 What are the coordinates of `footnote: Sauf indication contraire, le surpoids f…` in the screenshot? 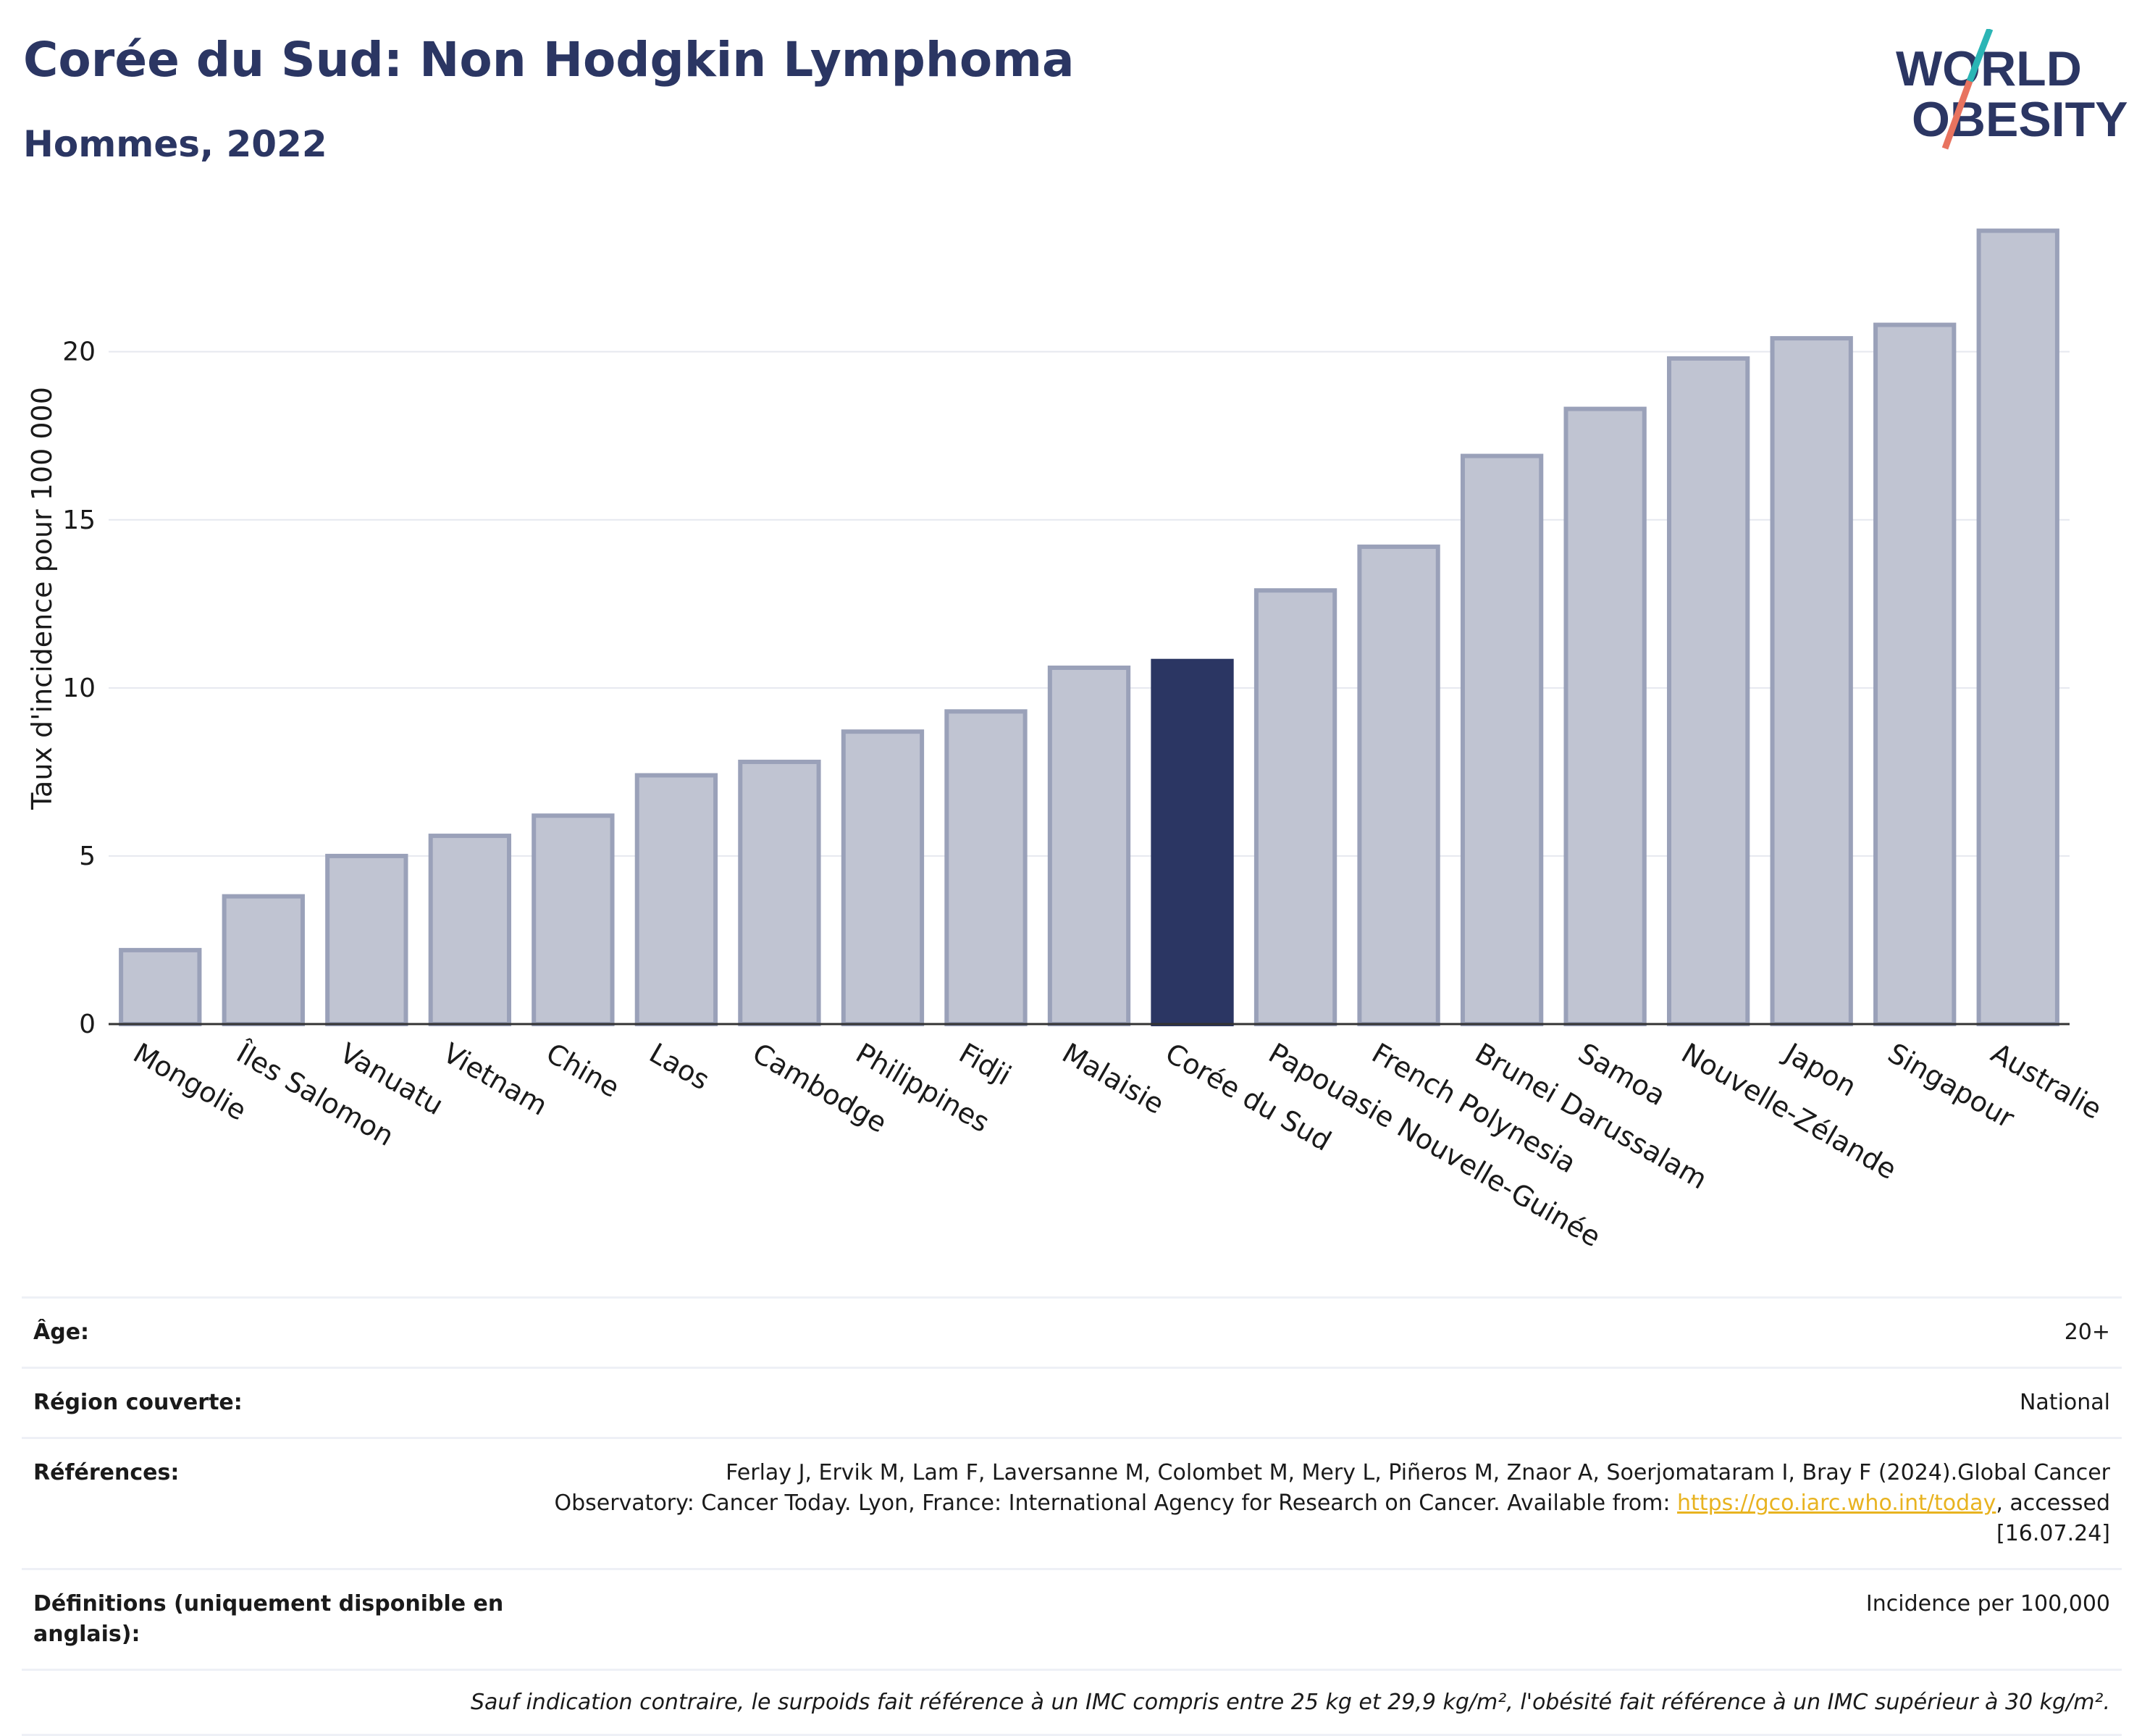 It's located at (1072, 1703).